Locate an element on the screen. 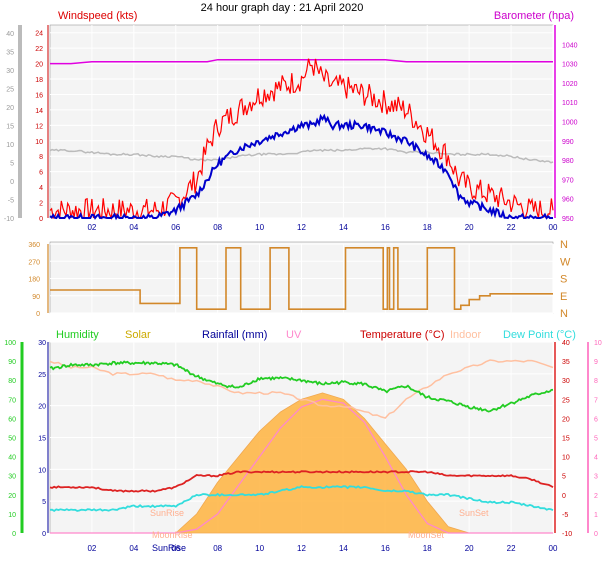  wind-x-tick: 08 is located at coordinates (217, 227).